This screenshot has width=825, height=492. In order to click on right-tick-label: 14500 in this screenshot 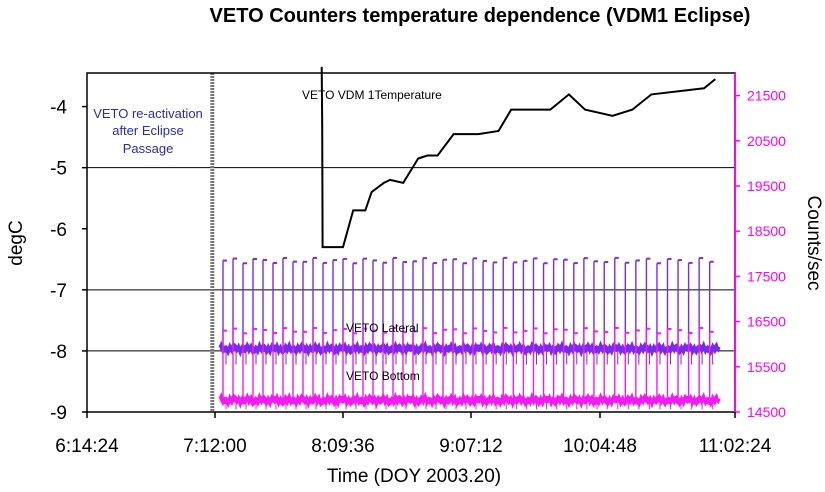, I will do `click(766, 412)`.